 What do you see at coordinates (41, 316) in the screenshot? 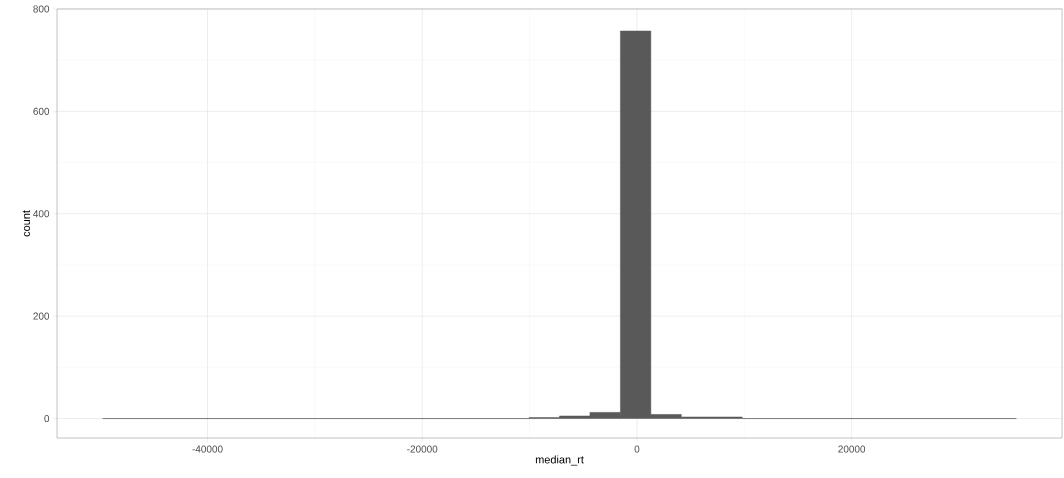
I see `y-tick-label: 200` at bounding box center [41, 316].